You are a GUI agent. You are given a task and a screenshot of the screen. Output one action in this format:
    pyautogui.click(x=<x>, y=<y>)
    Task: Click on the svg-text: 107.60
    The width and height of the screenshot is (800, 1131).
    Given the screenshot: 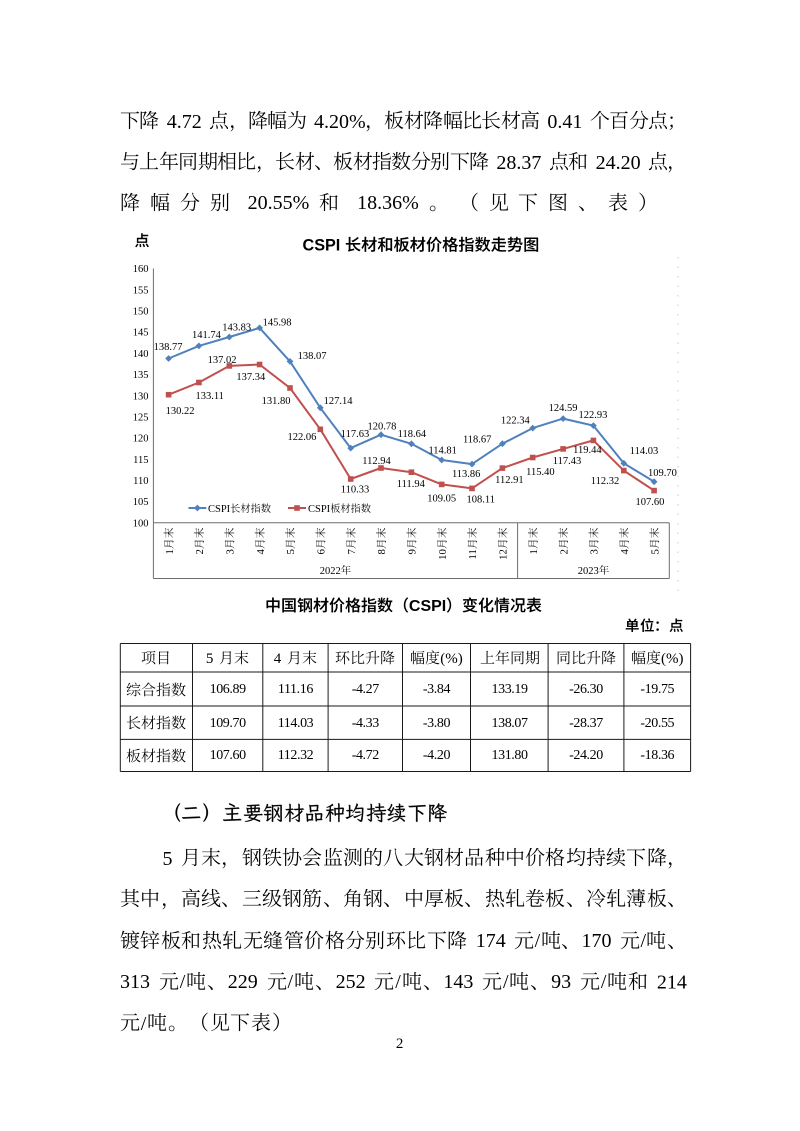 What is the action you would take?
    pyautogui.click(x=649, y=502)
    